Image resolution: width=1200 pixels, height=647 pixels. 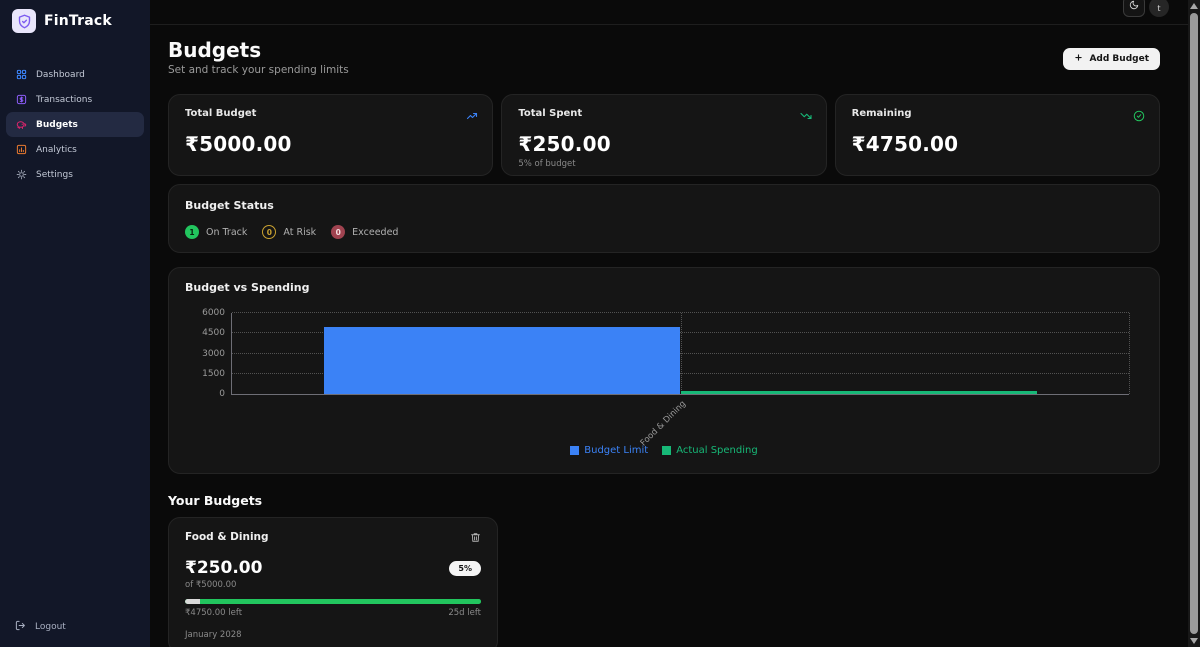 What do you see at coordinates (54, 174) in the screenshot?
I see `sidebar-item-label: Settings` at bounding box center [54, 174].